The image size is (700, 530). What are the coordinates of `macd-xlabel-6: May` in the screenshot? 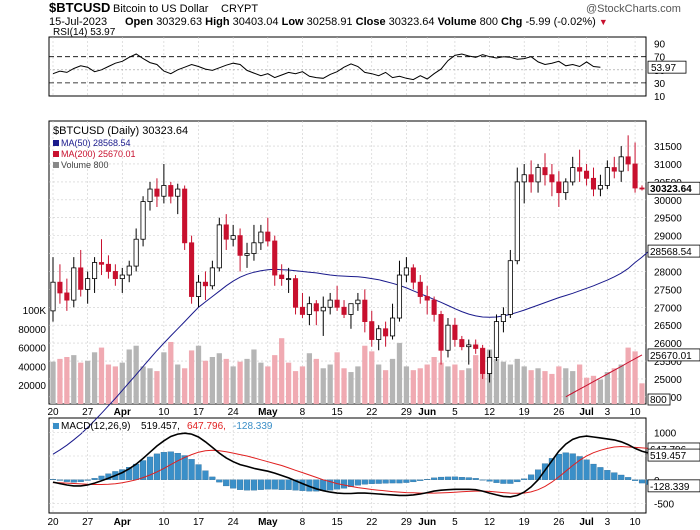 It's located at (268, 522).